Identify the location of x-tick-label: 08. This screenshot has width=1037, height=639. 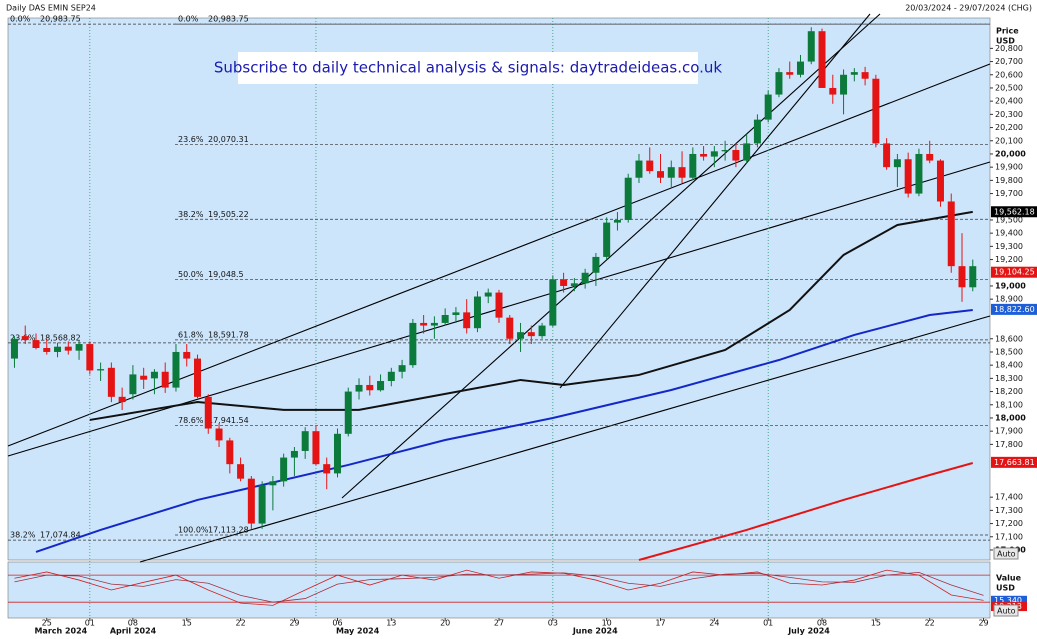
(133, 623).